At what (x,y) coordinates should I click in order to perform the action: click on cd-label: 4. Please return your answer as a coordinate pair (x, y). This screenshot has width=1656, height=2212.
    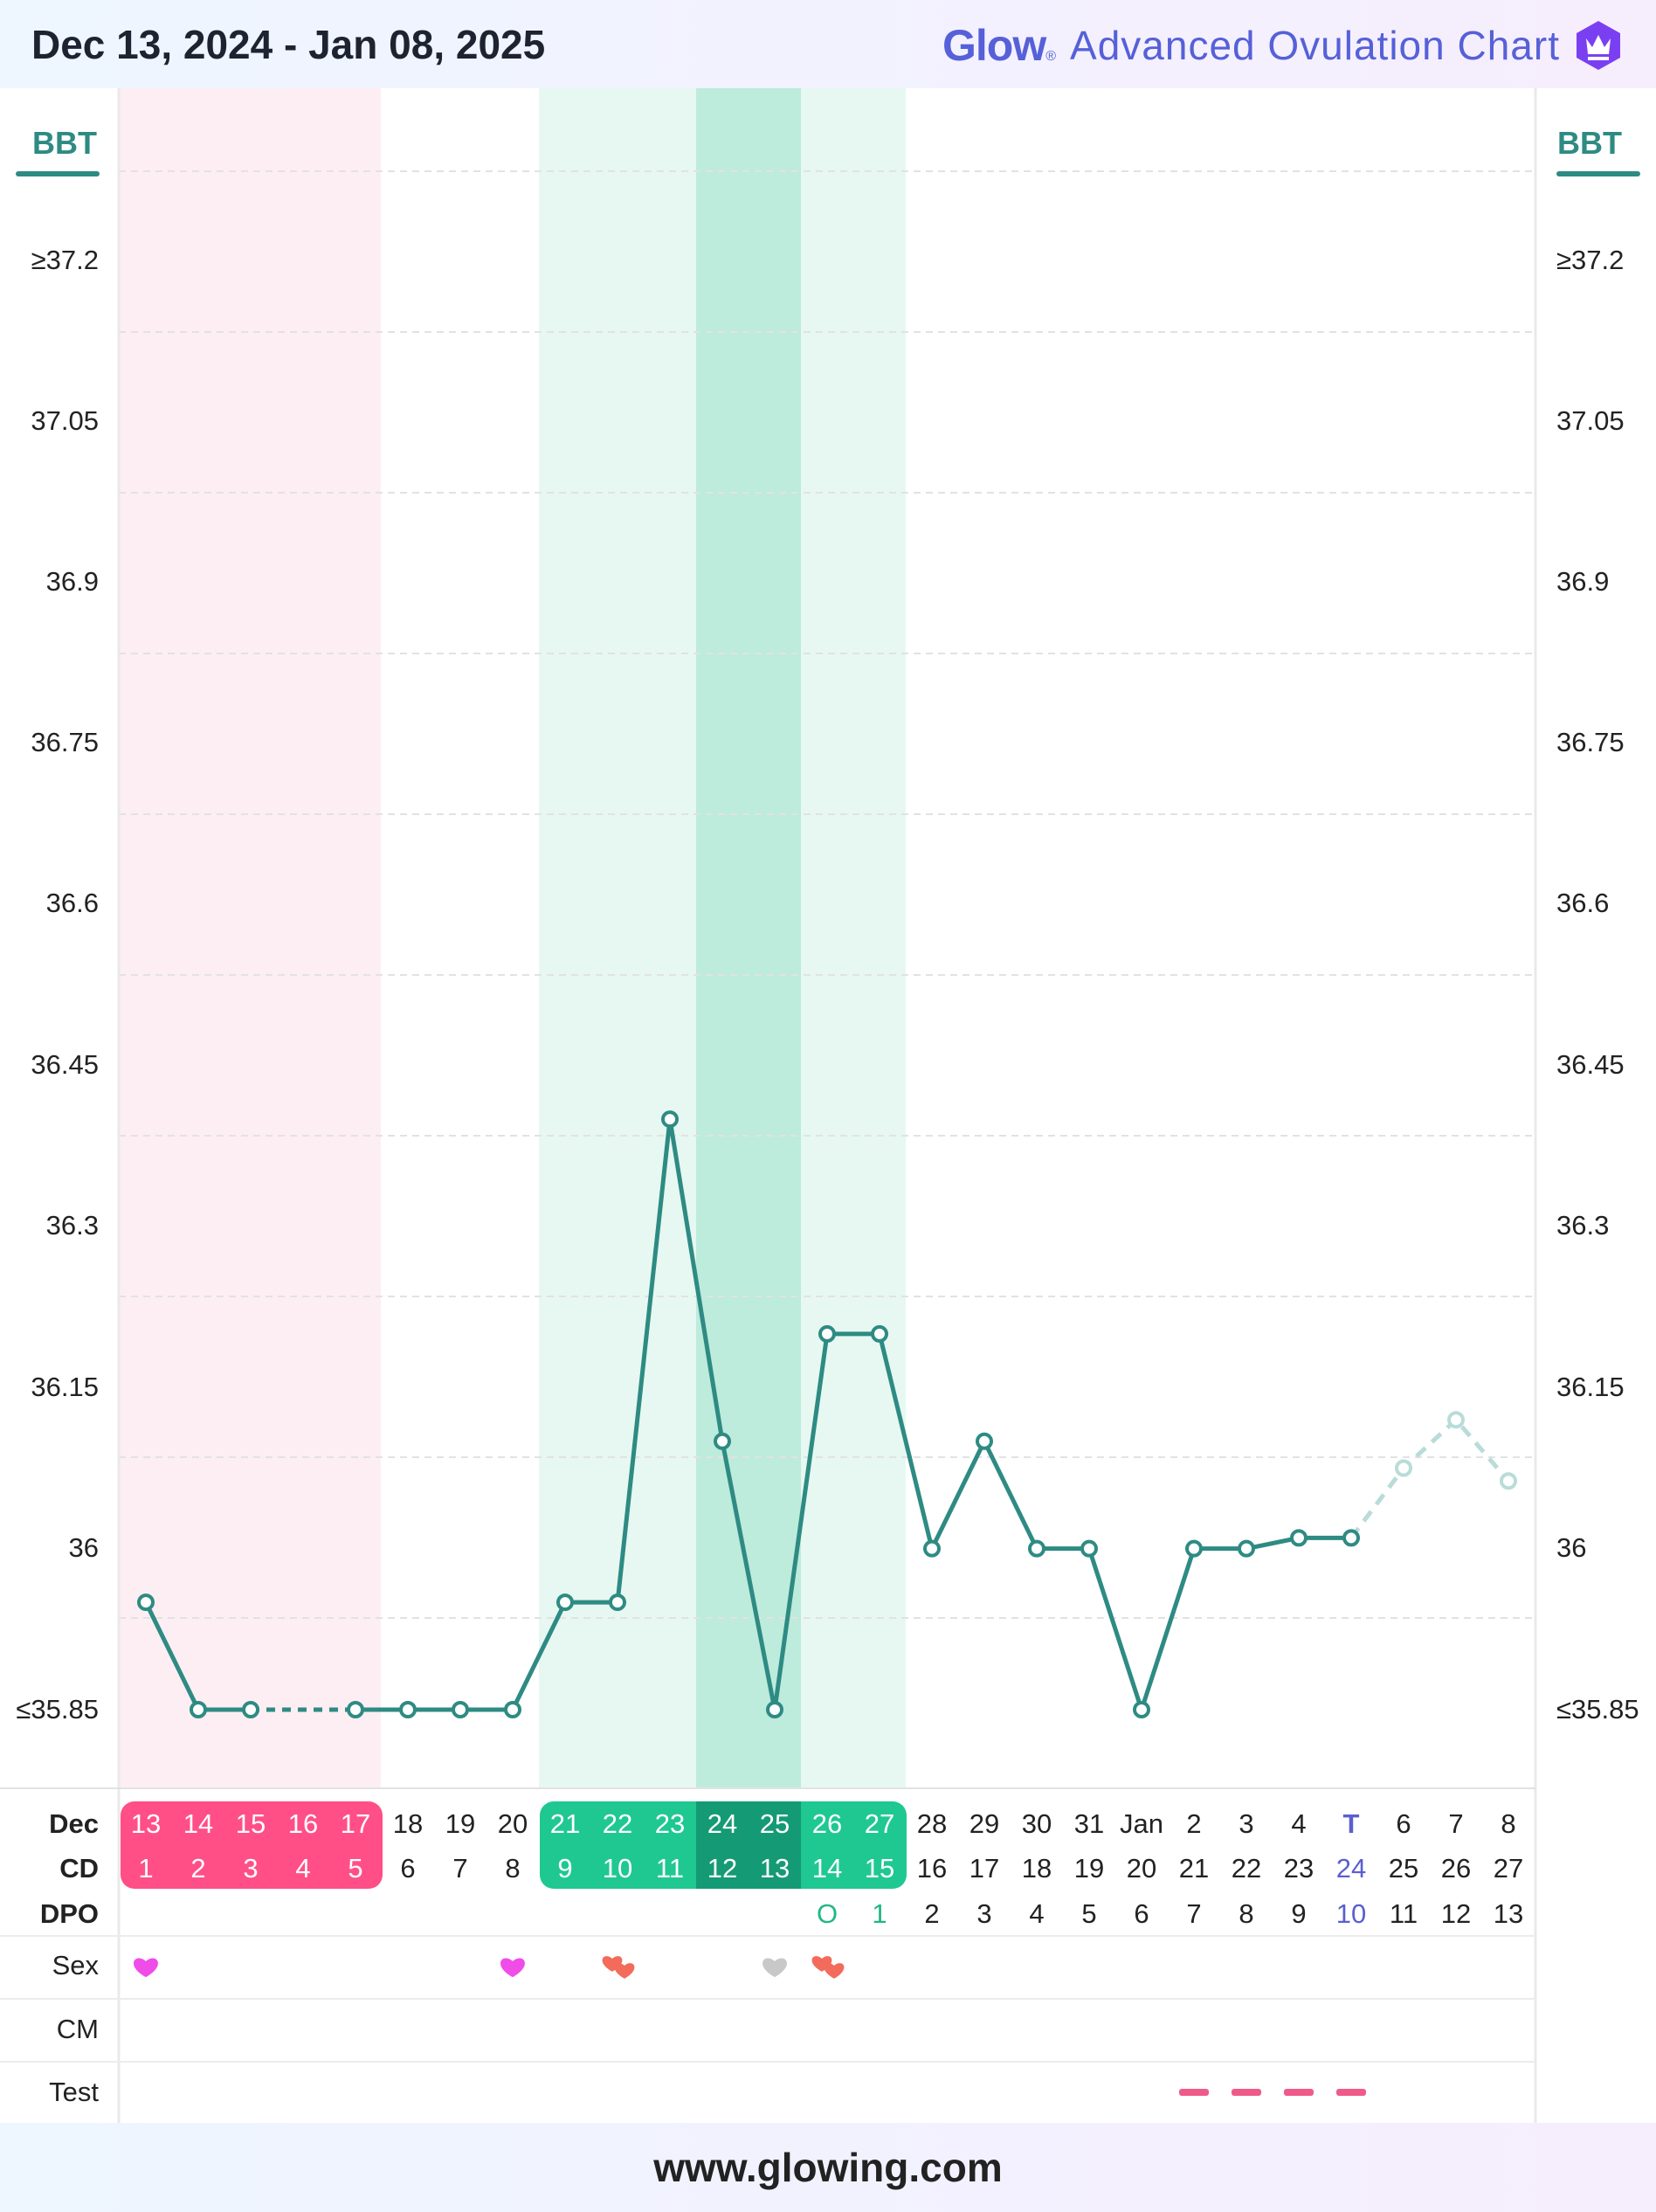
    Looking at the image, I should click on (302, 1868).